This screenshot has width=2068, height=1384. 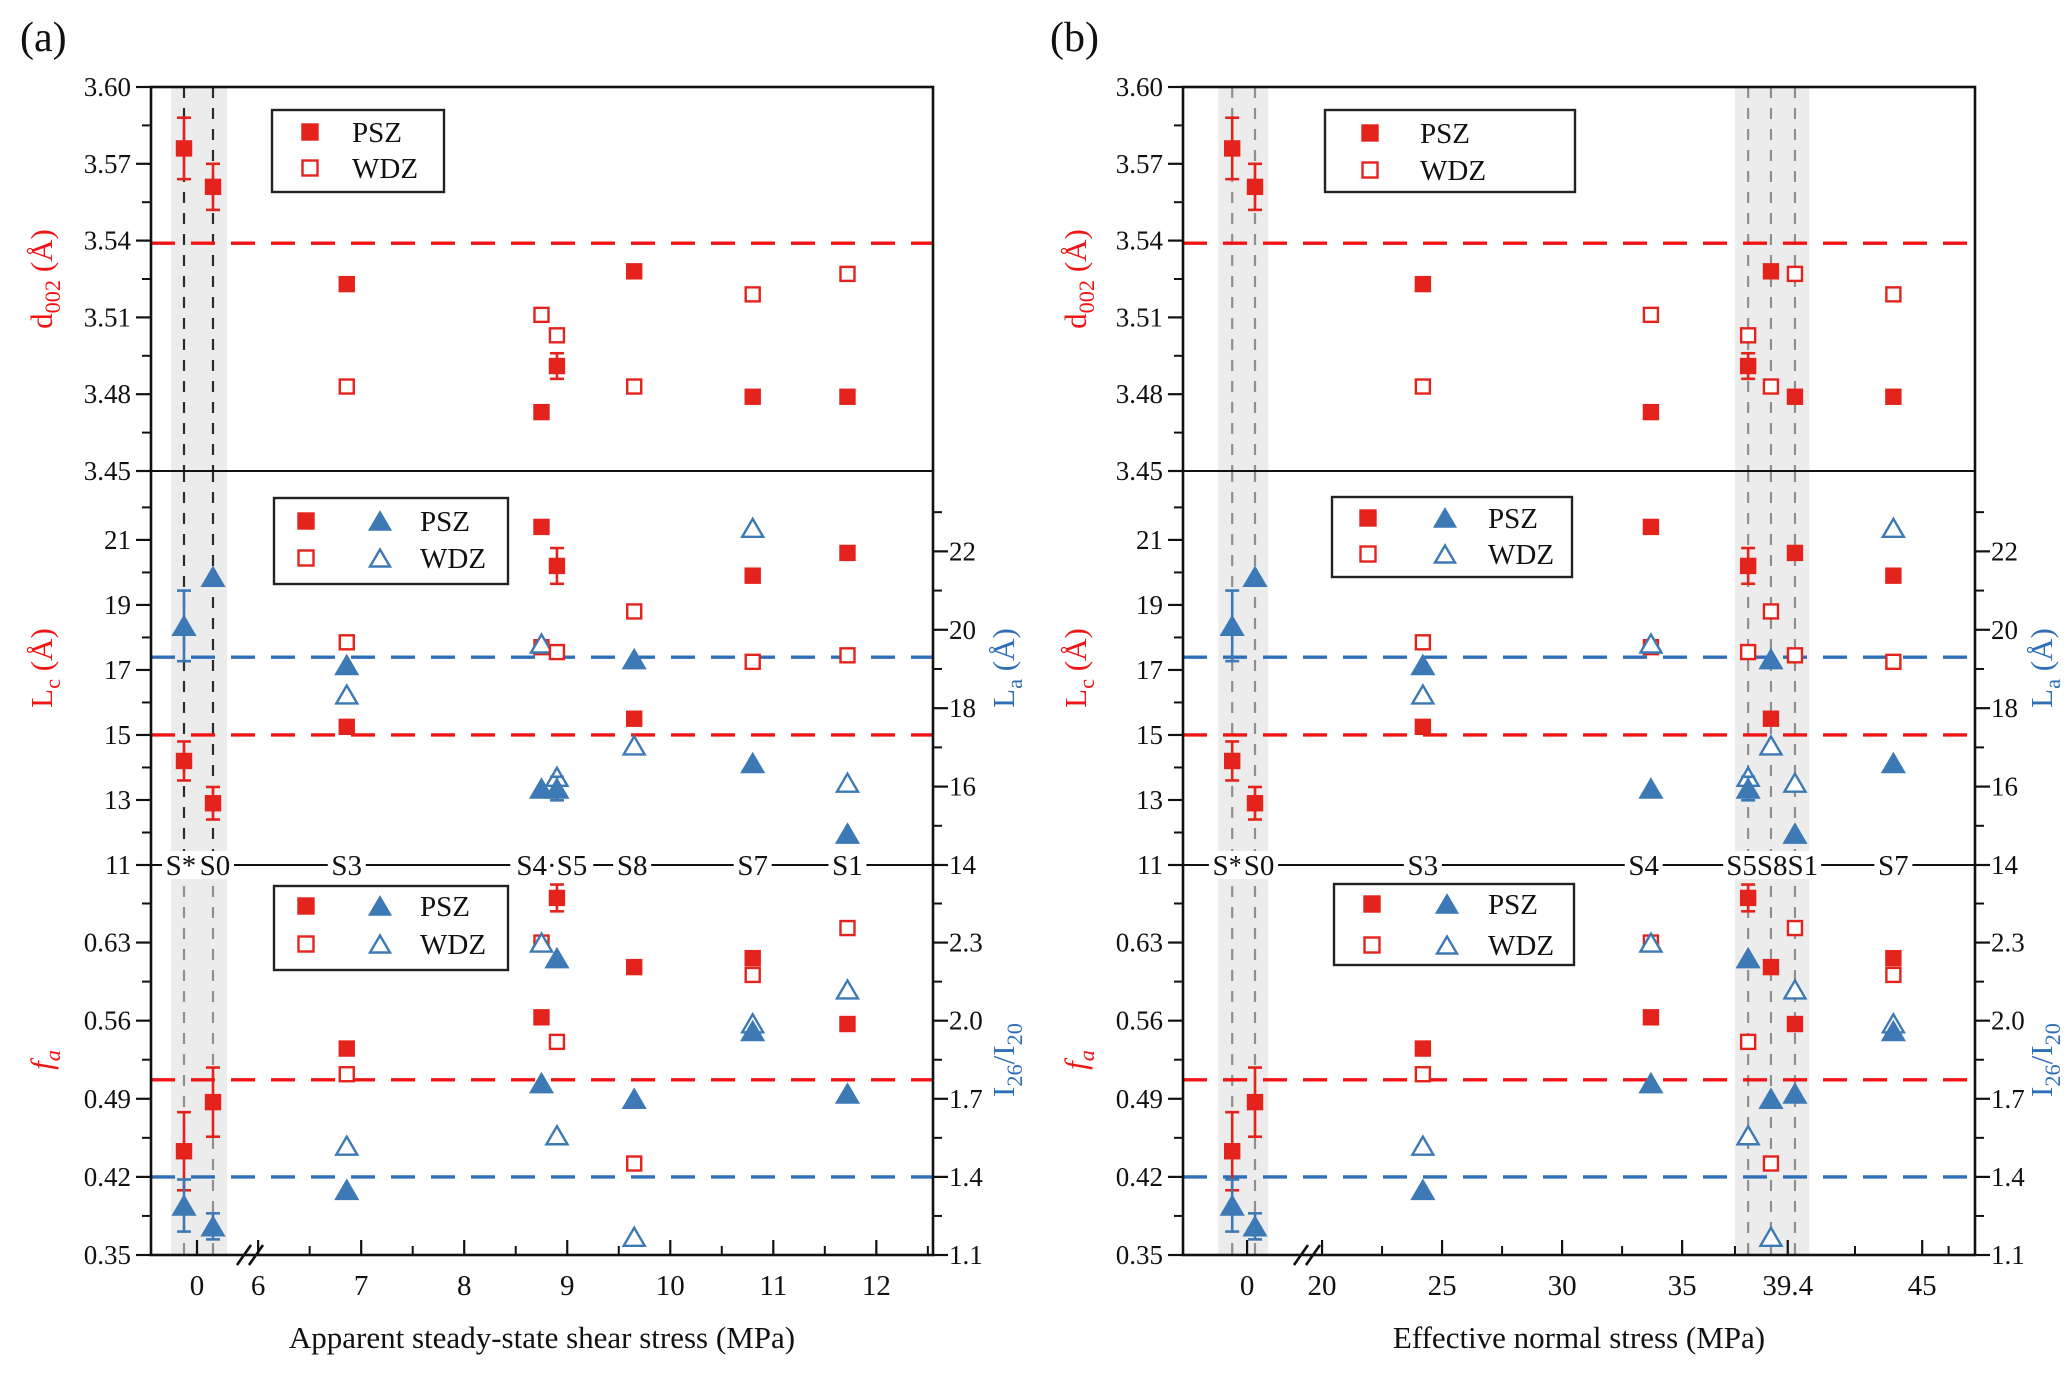 What do you see at coordinates (966, 1099) in the screenshot?
I see `y-tick-label: 1.7` at bounding box center [966, 1099].